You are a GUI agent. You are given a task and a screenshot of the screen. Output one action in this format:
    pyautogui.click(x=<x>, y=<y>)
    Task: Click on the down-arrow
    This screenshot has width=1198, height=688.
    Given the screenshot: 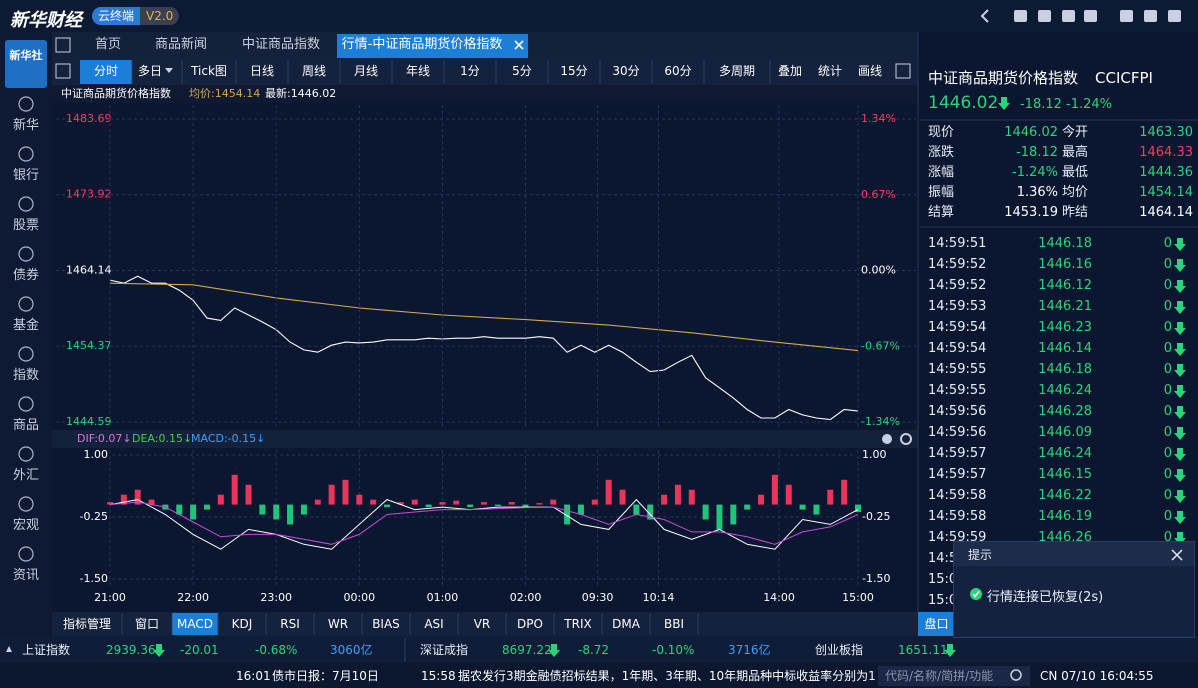 What is the action you would take?
    pyautogui.click(x=554, y=650)
    